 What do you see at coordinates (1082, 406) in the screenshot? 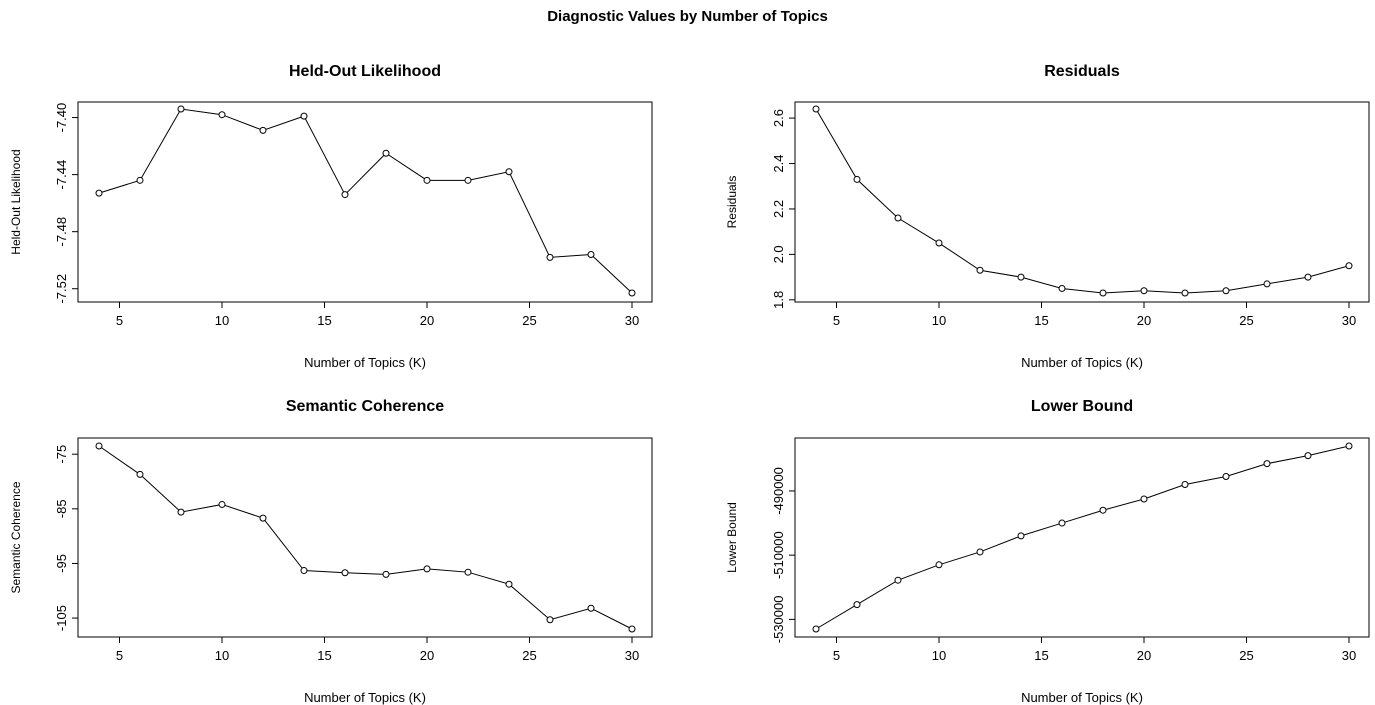
I see `chart-title: Lower Bound` at bounding box center [1082, 406].